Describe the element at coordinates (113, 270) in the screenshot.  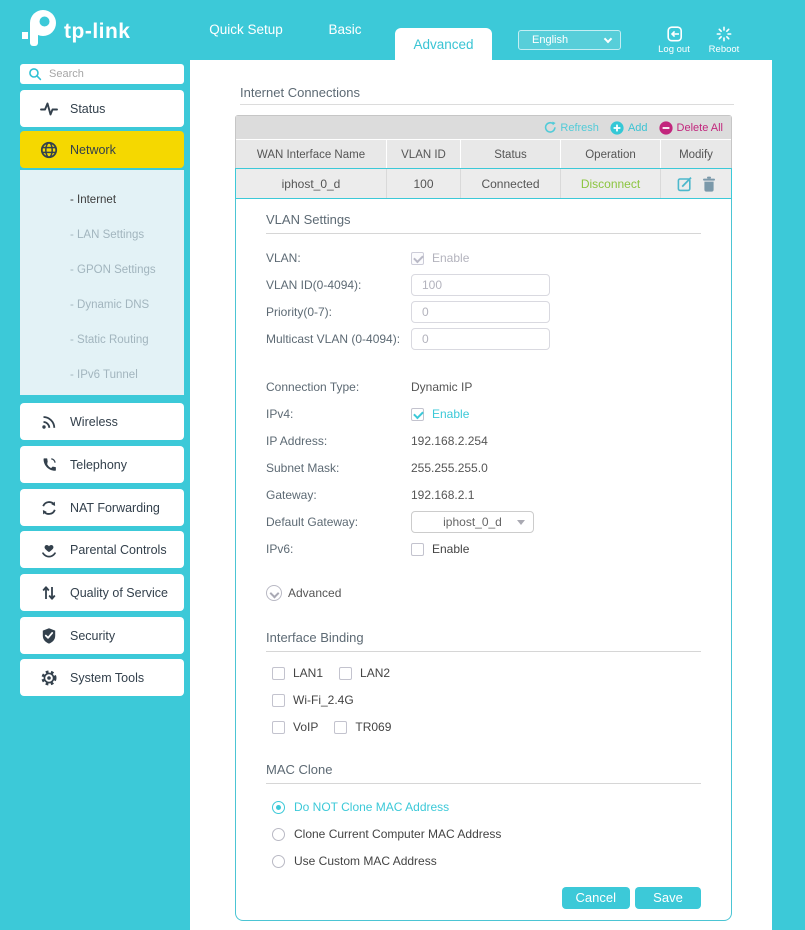
I see `submenu-item-gpon-settings: - GPON Settings` at that location.